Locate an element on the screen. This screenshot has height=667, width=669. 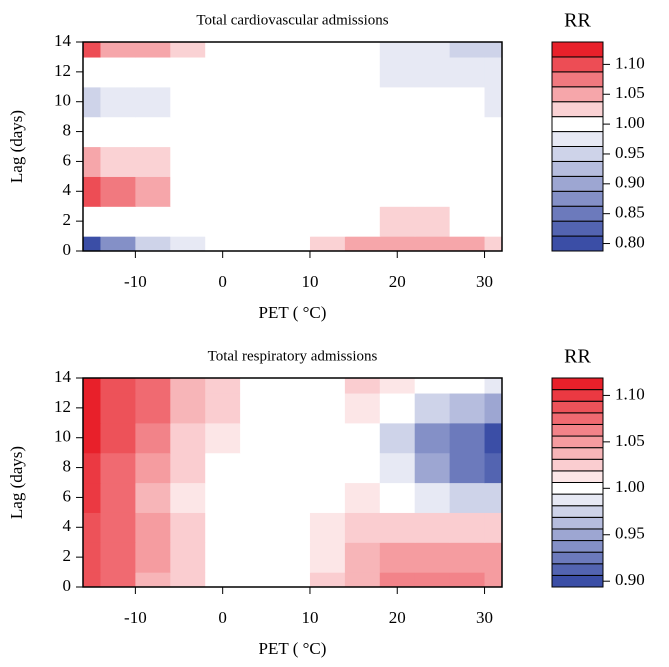
y-tick-label: 14 is located at coordinates (63, 376).